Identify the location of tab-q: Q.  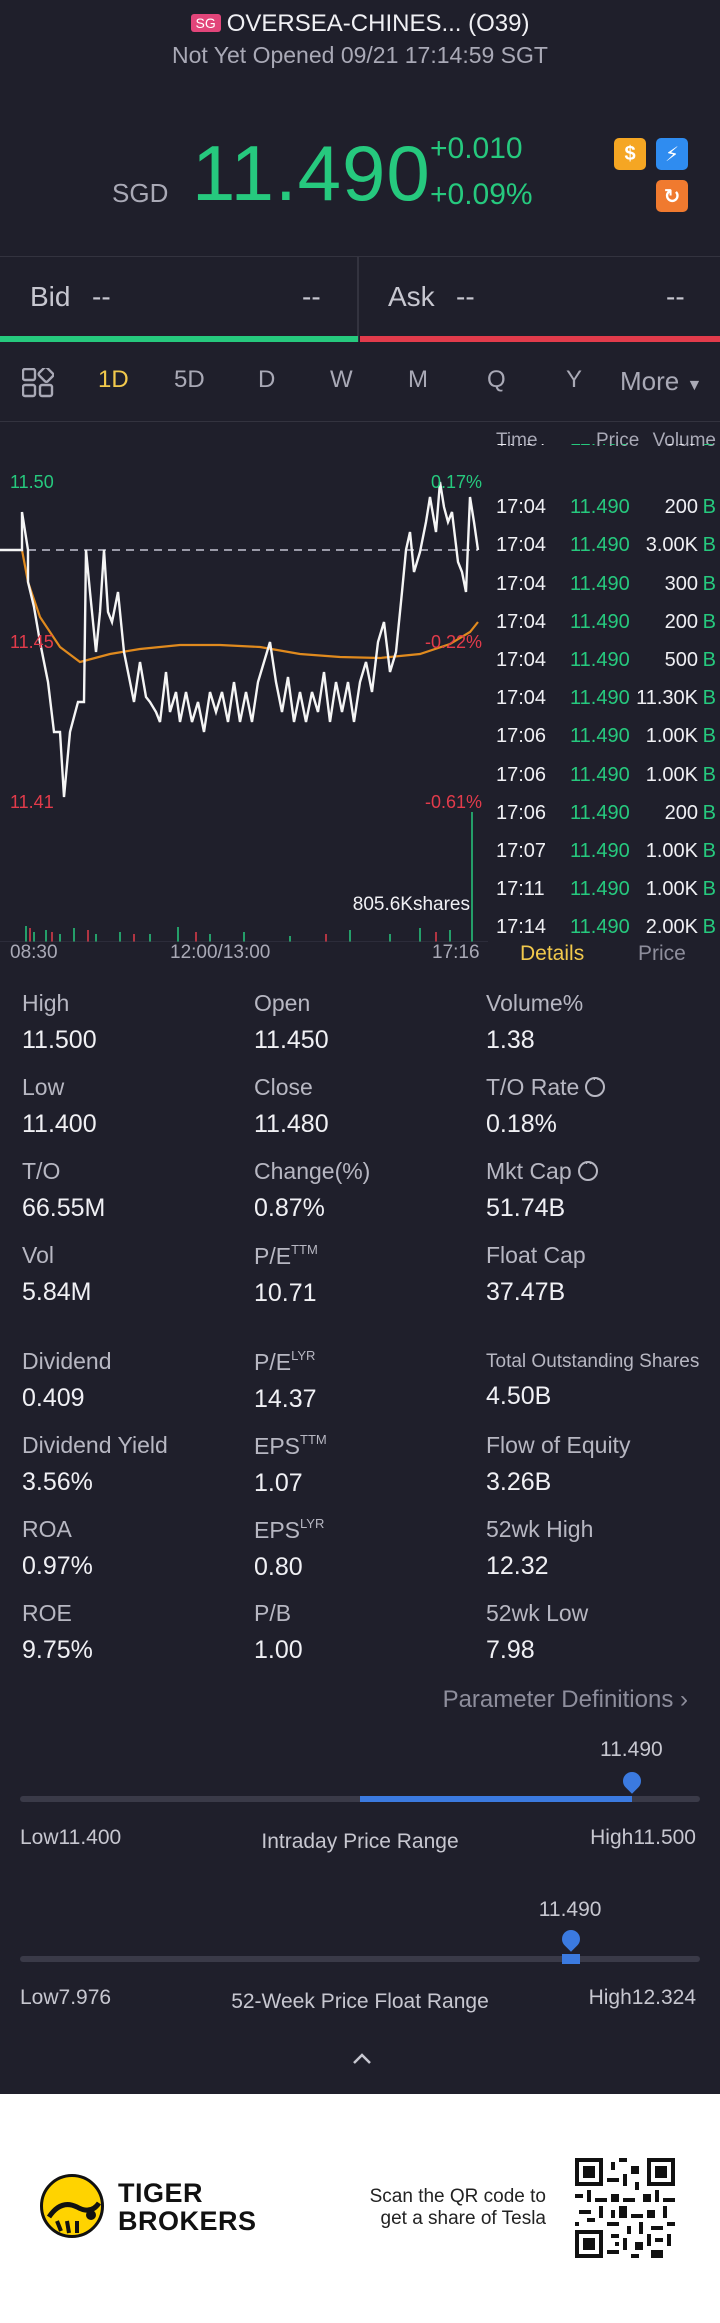
(496, 379).